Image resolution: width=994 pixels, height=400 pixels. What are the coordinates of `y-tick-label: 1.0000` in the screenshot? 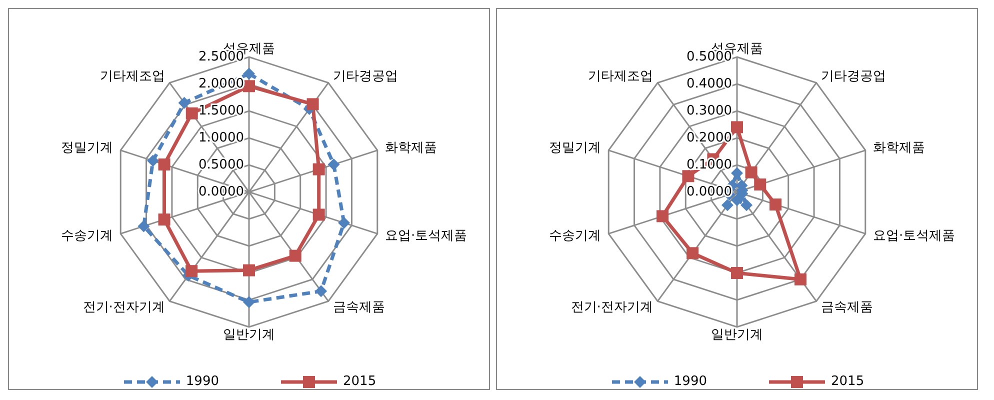 It's located at (221, 138).